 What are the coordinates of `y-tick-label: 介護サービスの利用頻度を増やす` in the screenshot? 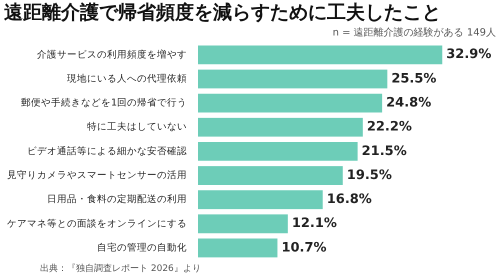 It's located at (112, 54).